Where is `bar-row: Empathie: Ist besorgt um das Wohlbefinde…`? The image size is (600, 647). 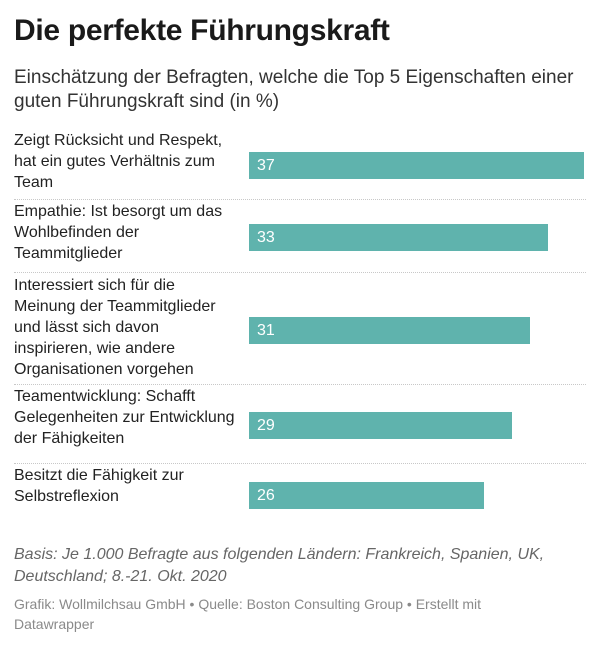
bar-row: Empathie: Ist besorgt um das Wohlbefinde… is located at coordinates (300, 237).